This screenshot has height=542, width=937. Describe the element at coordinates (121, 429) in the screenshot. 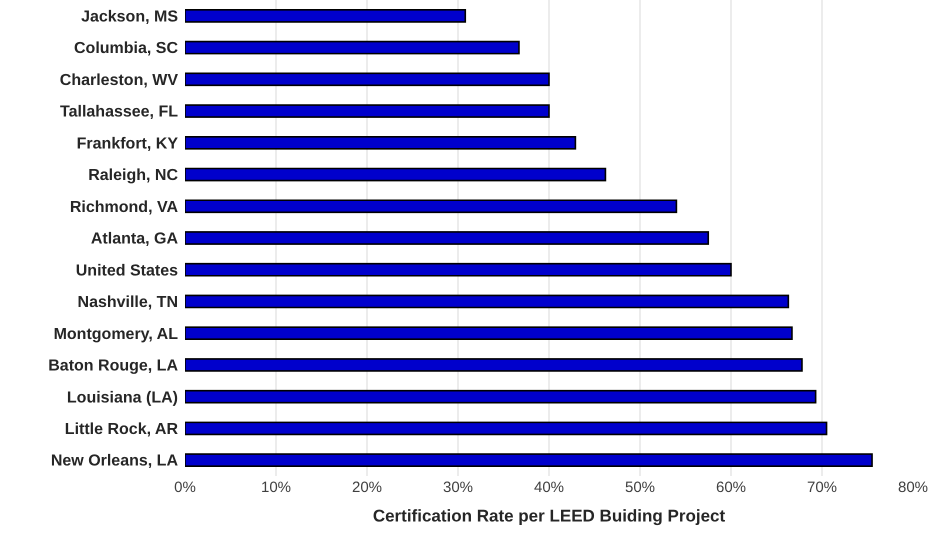

I see `y-tick-label: Little Rock, AR` at that location.